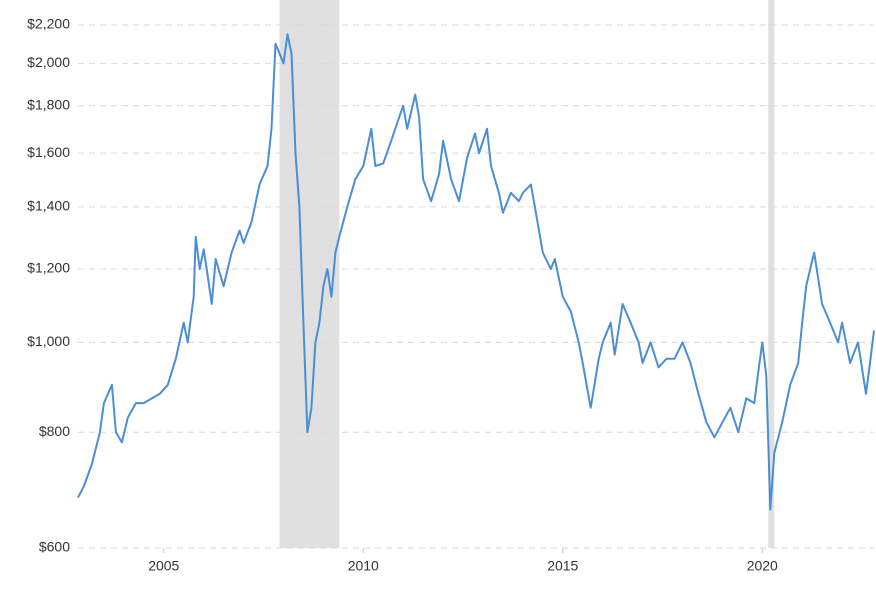 This screenshot has width=876, height=592. Describe the element at coordinates (762, 566) in the screenshot. I see `x-tick-label: 2020` at that location.